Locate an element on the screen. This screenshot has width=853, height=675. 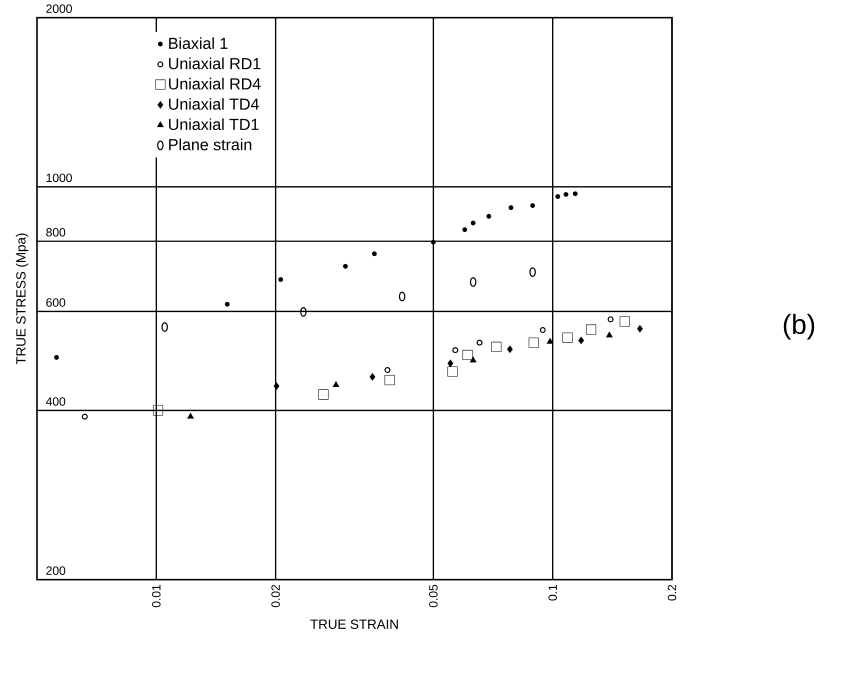
y-tick-label: 1000 is located at coordinates (59, 178).